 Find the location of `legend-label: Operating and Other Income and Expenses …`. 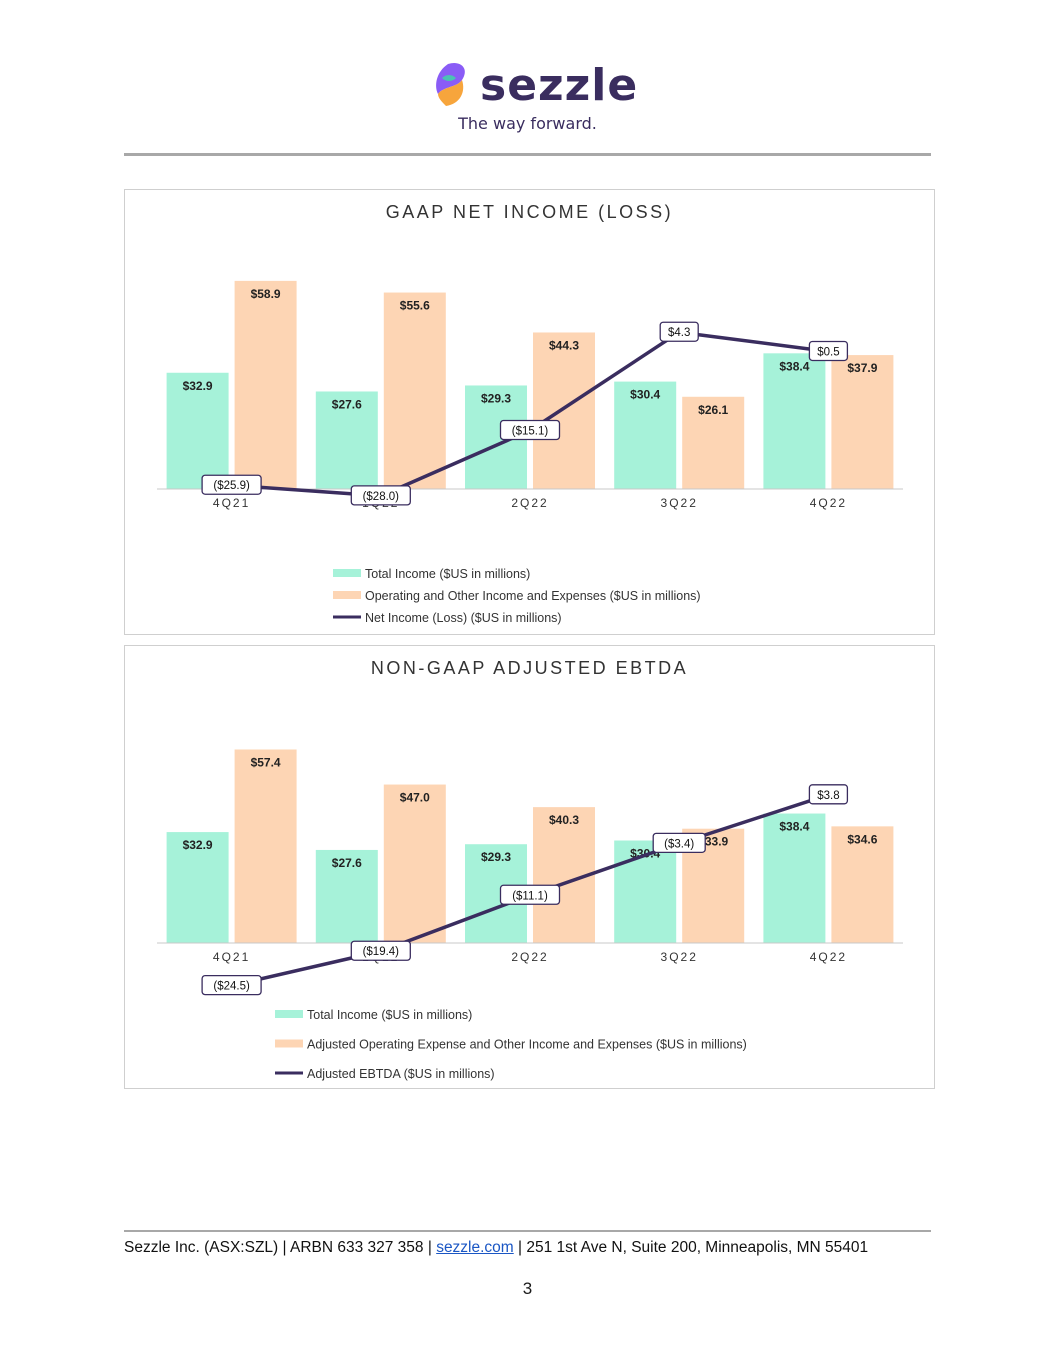

legend-label: Operating and Other Income and Expenses … is located at coordinates (533, 596).